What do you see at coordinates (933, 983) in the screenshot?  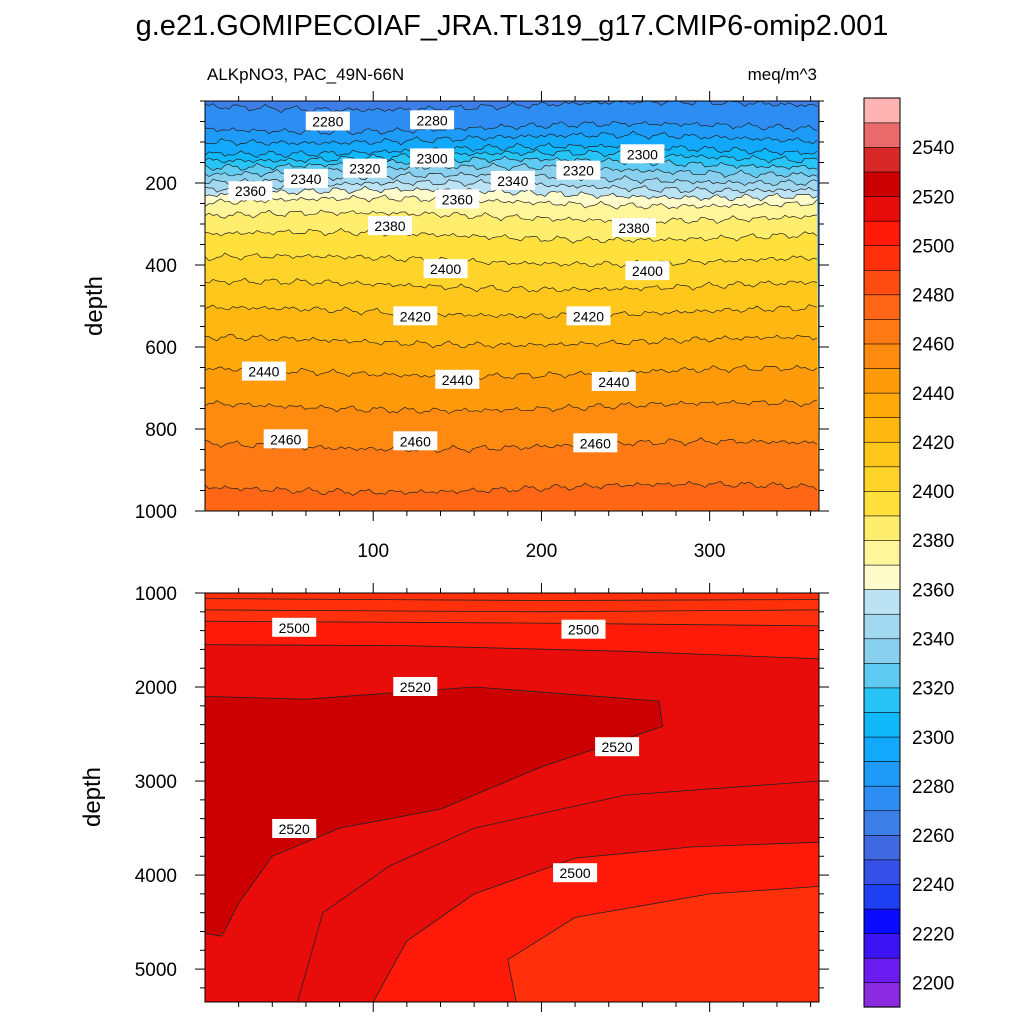 I see `colorbar-label: 2200` at bounding box center [933, 983].